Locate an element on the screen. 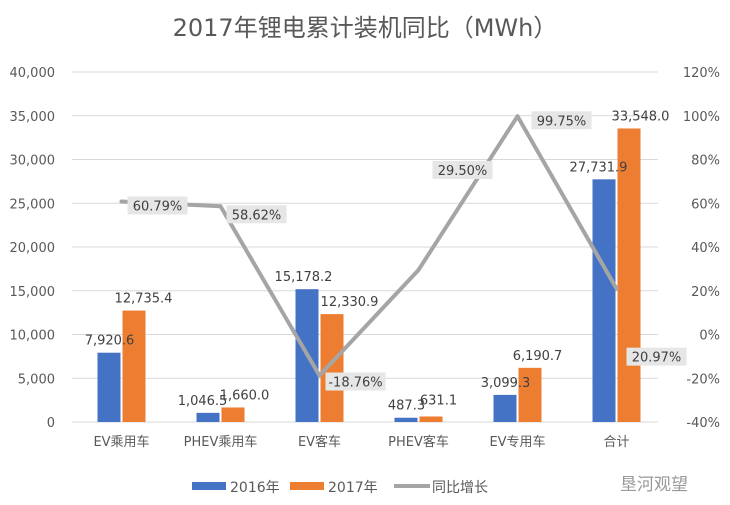 Image resolution: width=730 pixels, height=505 pixels. chart-title: 2017年锂电累计装机同比（MWh） is located at coordinates (365, 28).